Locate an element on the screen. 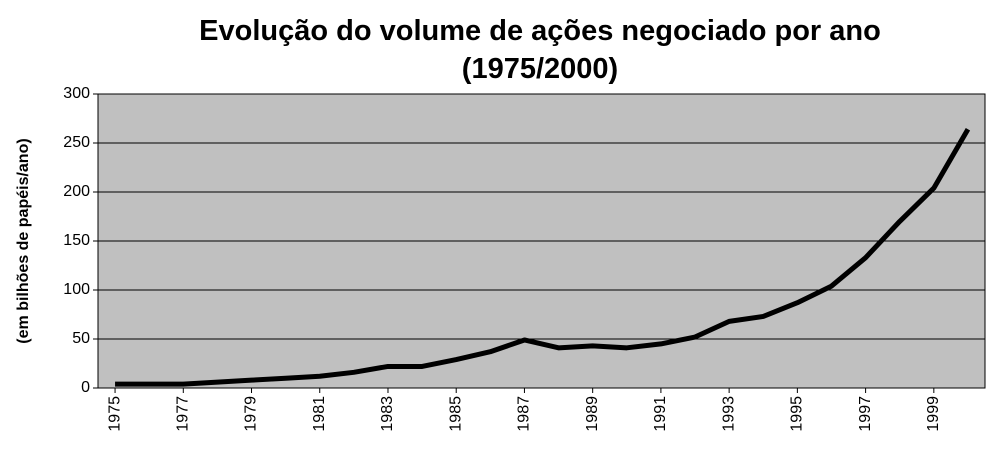  x-tick-label: 1975 is located at coordinates (114, 414).